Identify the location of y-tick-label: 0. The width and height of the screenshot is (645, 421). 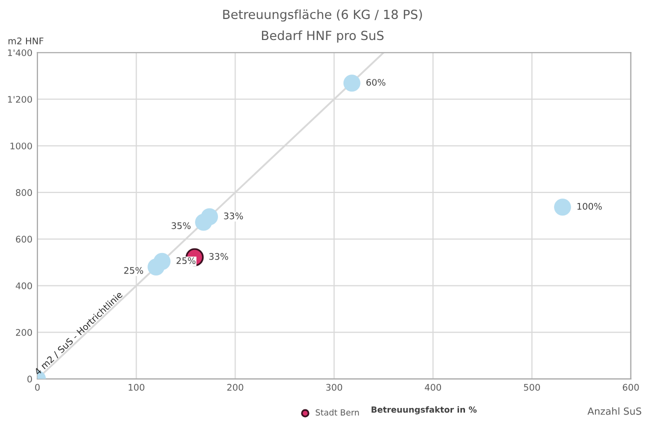
(29, 379).